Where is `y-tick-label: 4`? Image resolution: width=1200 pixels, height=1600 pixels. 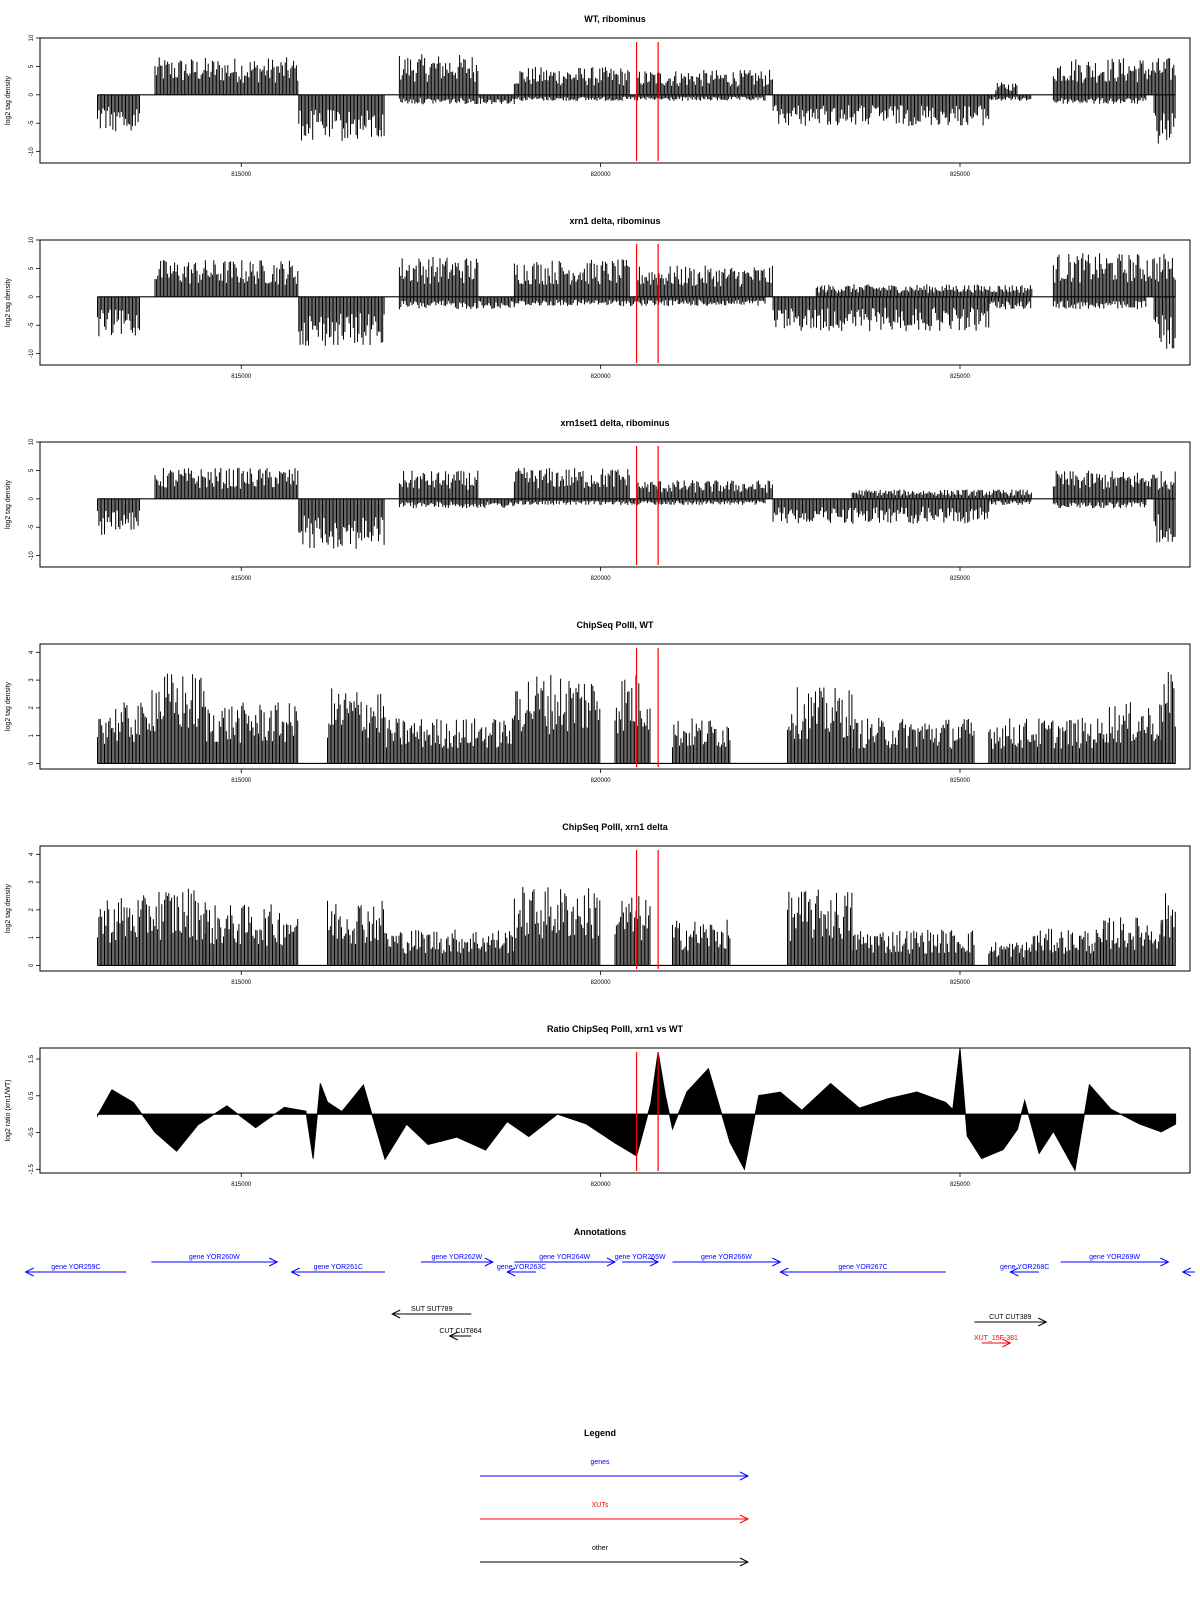
y-tick-label: 4 is located at coordinates (32, 854).